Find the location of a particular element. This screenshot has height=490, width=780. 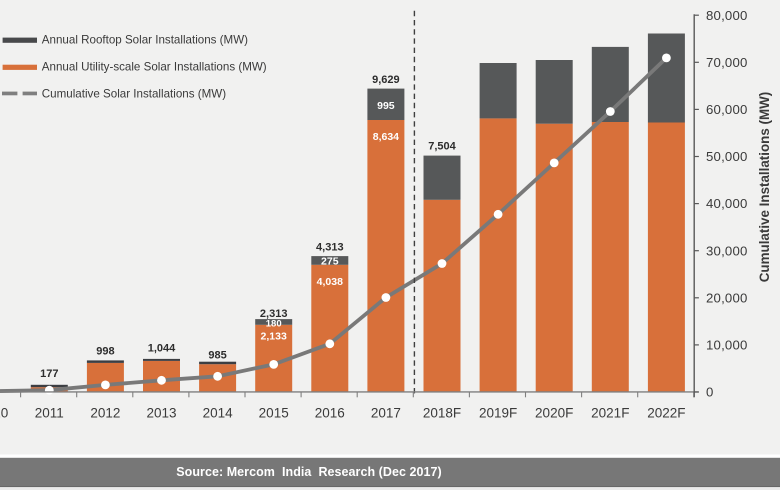

svg-text: 10,000 is located at coordinates (727, 345).